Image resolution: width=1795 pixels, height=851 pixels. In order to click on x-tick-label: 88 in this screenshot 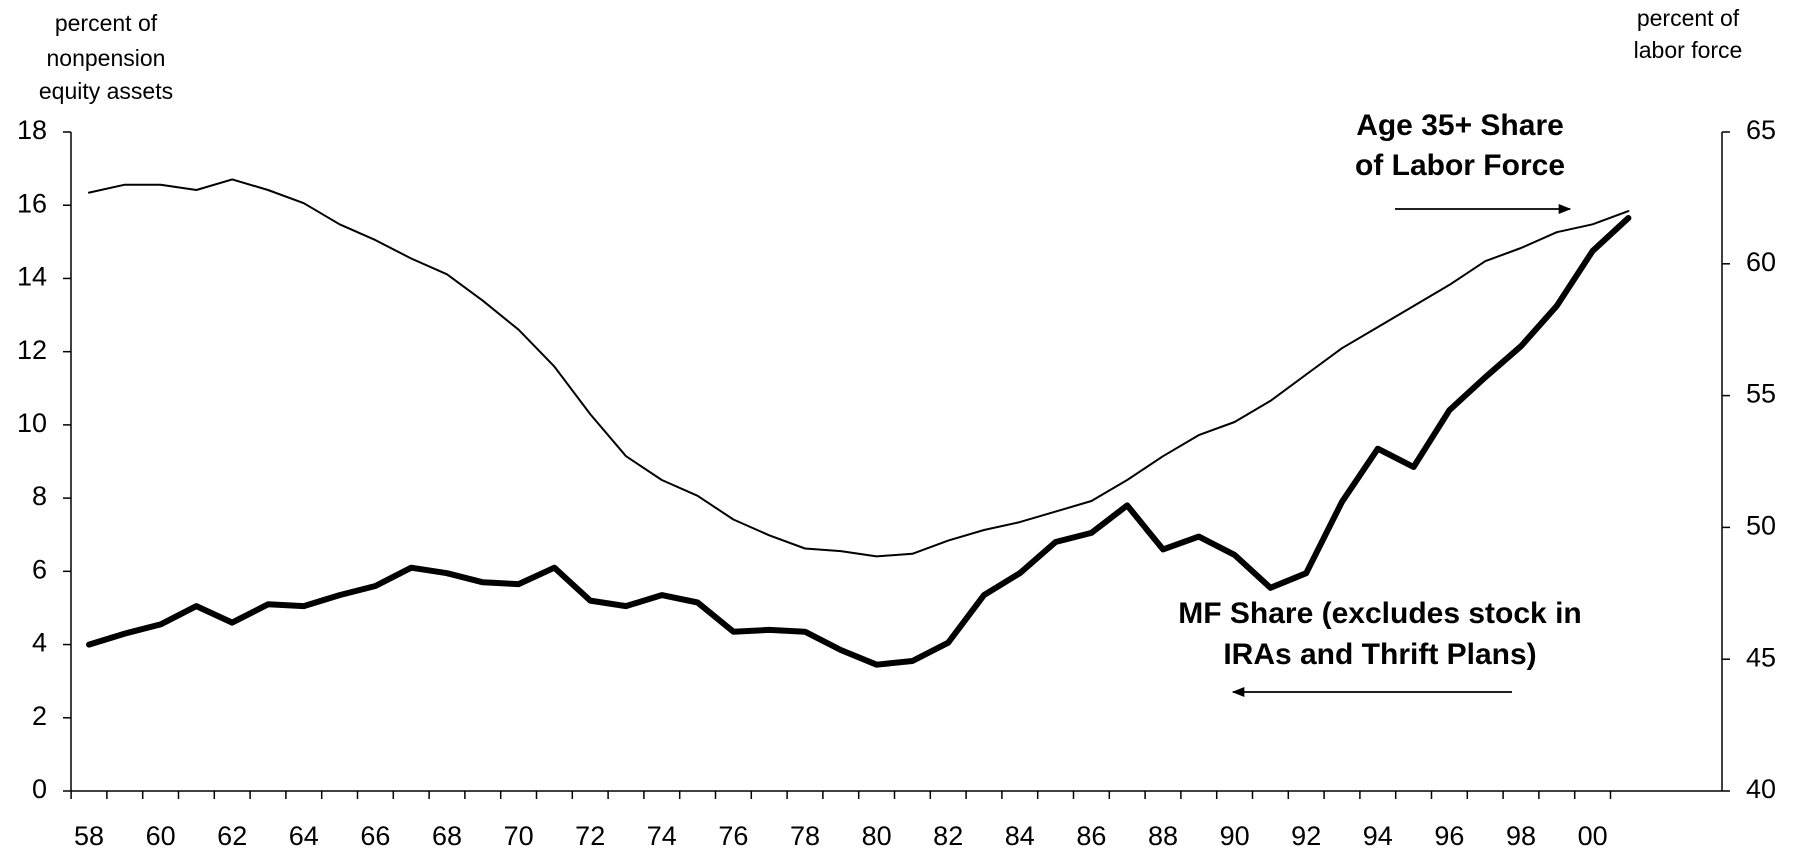, I will do `click(1163, 836)`.